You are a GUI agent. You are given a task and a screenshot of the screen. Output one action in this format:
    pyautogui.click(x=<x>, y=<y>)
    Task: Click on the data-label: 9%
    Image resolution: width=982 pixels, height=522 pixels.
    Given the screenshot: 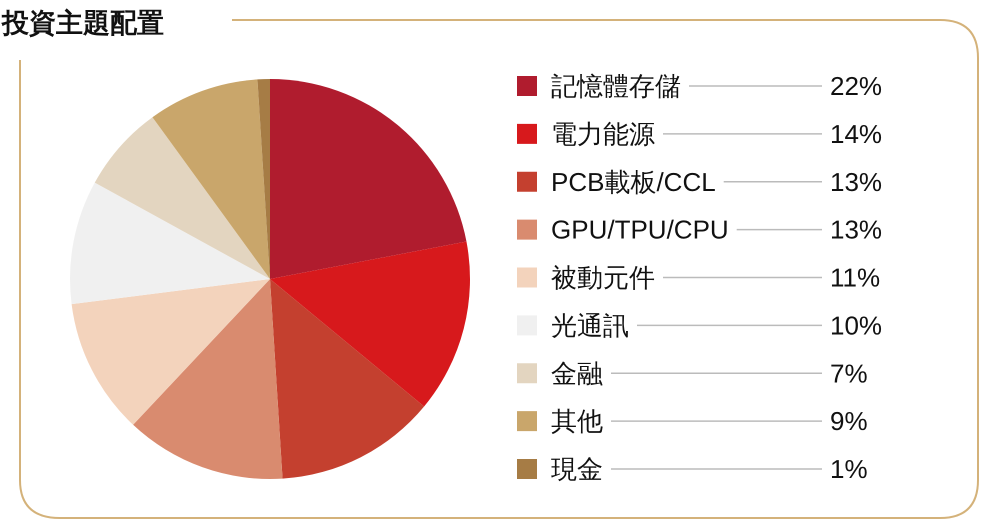 What is the action you would take?
    pyautogui.click(x=849, y=421)
    